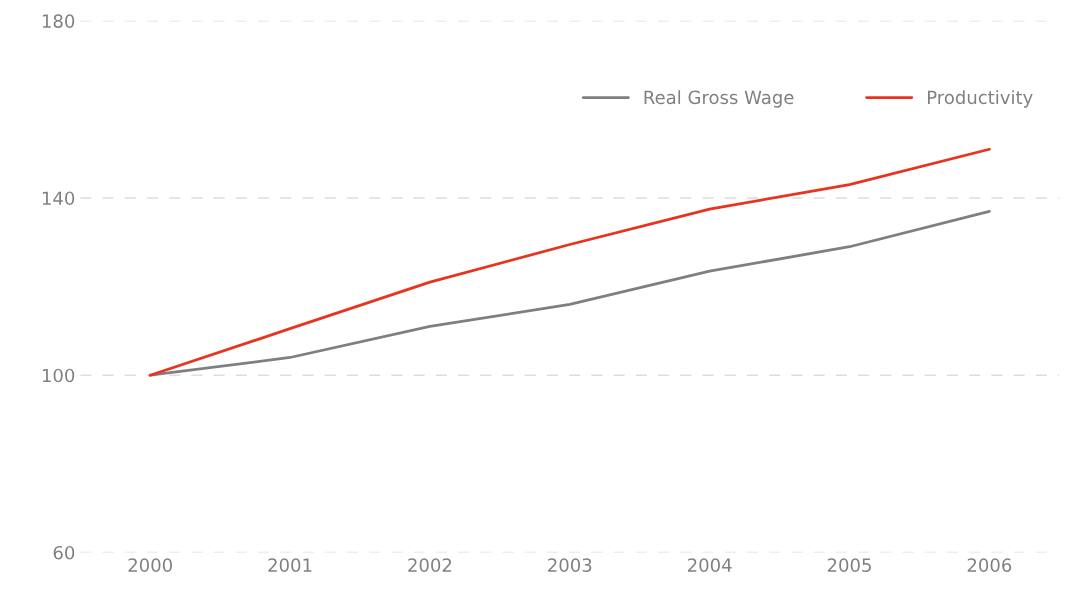 The width and height of the screenshot is (1070, 594). Describe the element at coordinates (719, 99) in the screenshot. I see `legend-label: Real Gross Wage` at that location.